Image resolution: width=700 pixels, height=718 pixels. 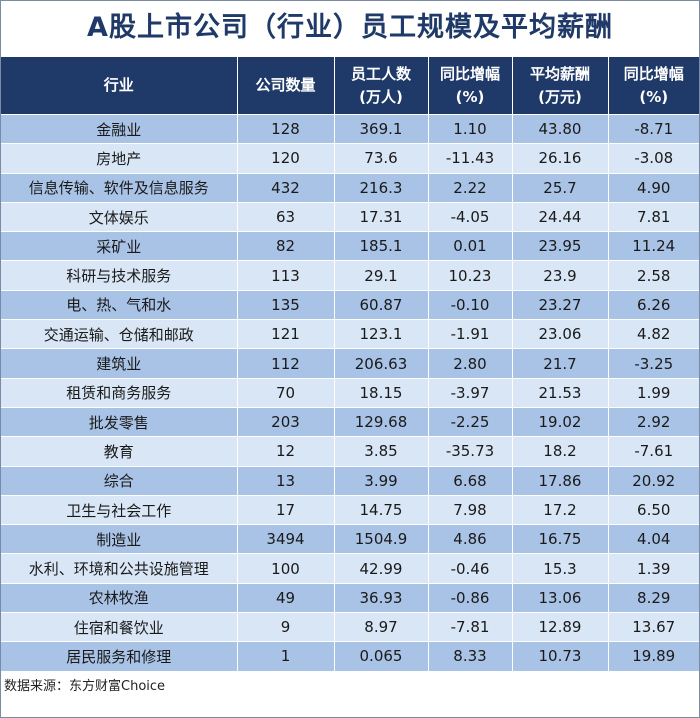 I want to click on avg-salary-cell: 19.02, so click(x=560, y=421).